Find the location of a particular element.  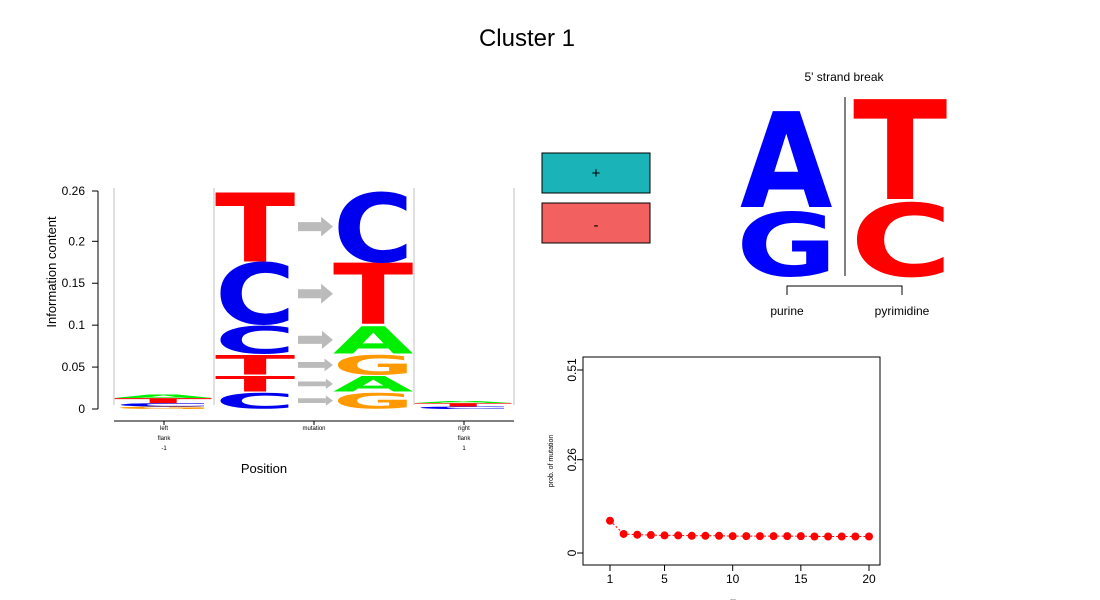

pyrimidine-letter-T: T is located at coordinates (900, 152).